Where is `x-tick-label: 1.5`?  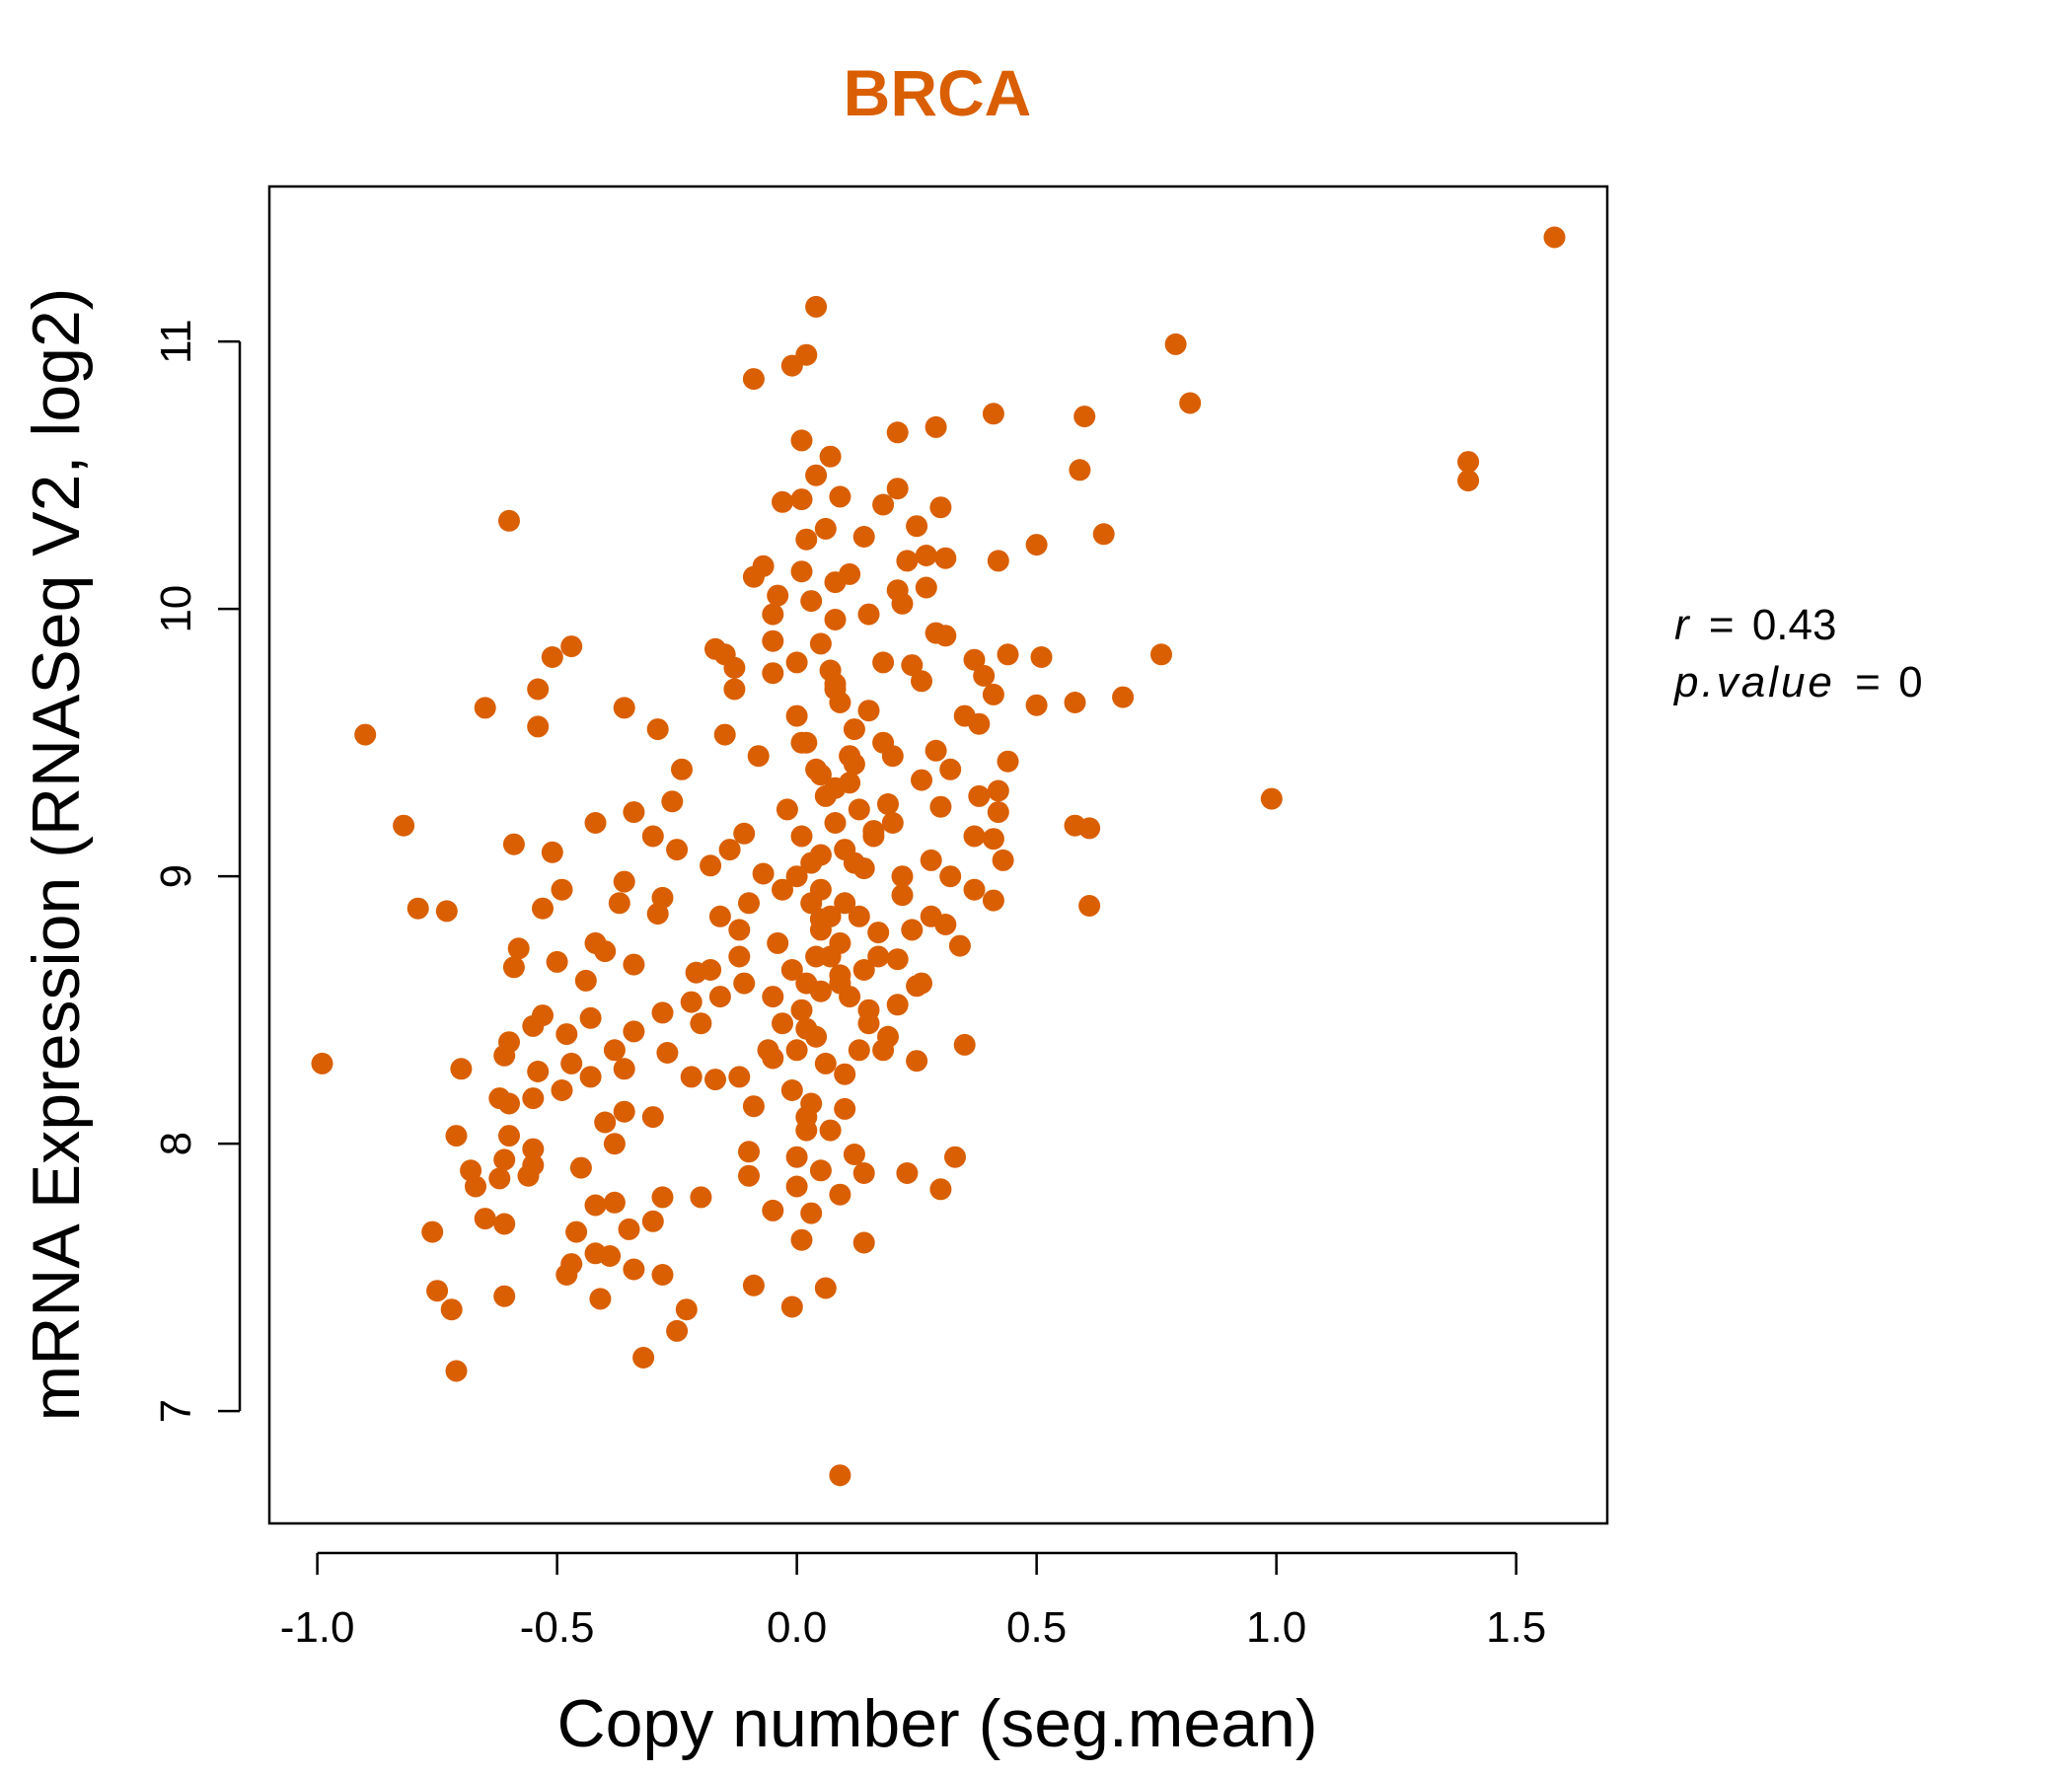 x-tick-label: 1.5 is located at coordinates (1516, 1628).